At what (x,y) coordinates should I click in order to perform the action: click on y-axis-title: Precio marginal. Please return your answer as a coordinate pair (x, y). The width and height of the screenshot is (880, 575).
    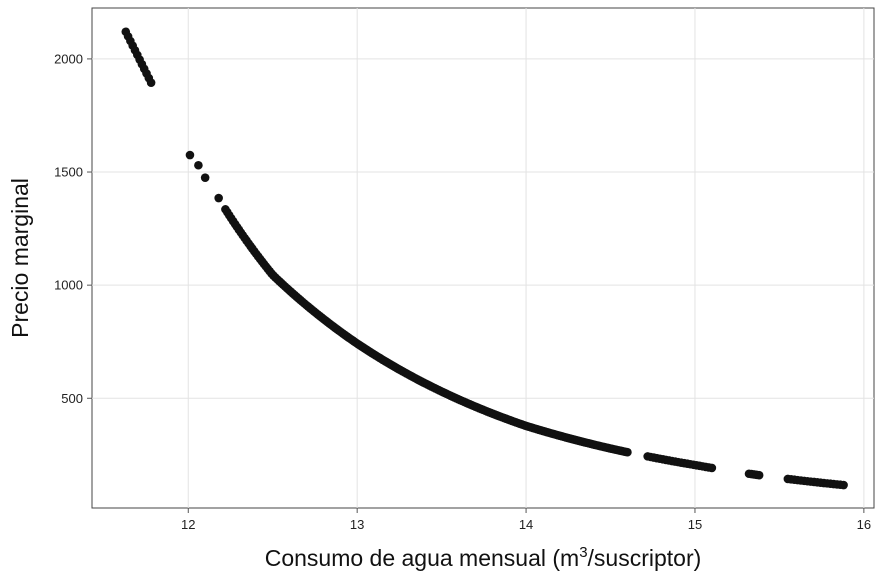
    Looking at the image, I should click on (20, 258).